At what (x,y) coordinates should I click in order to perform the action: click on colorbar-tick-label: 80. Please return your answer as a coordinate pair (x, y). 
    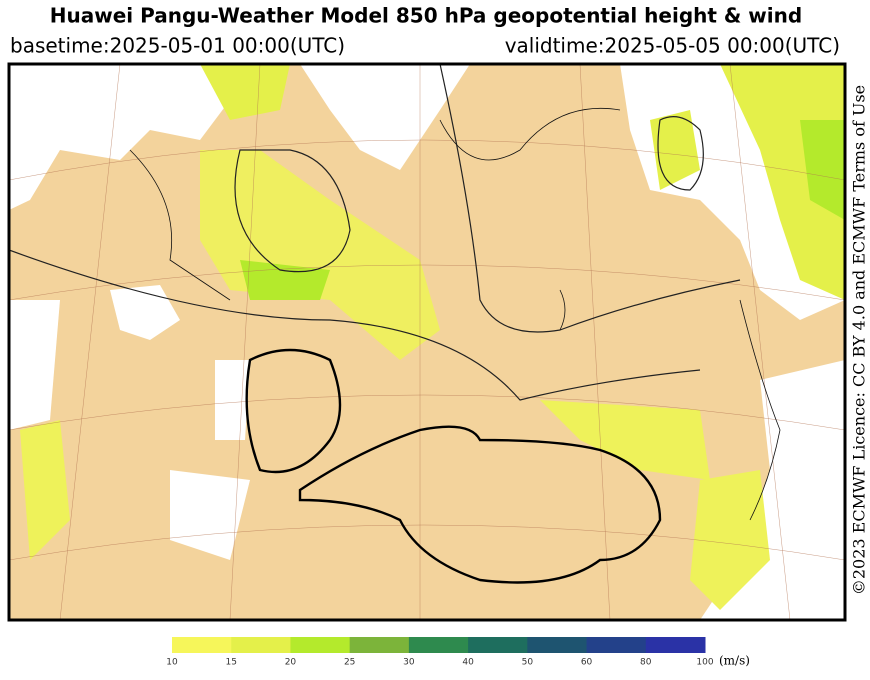
    Looking at the image, I should click on (646, 663).